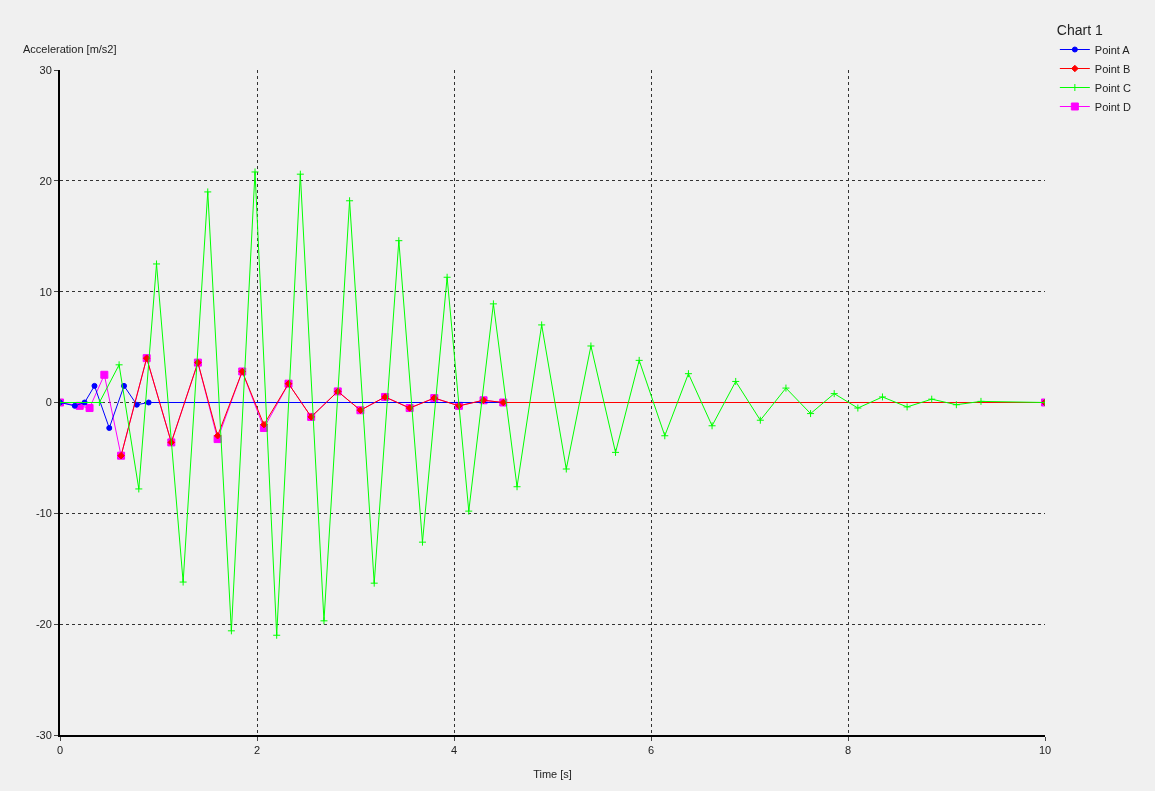 This screenshot has height=791, width=1155. I want to click on legend-label: Point C, so click(1112, 87).